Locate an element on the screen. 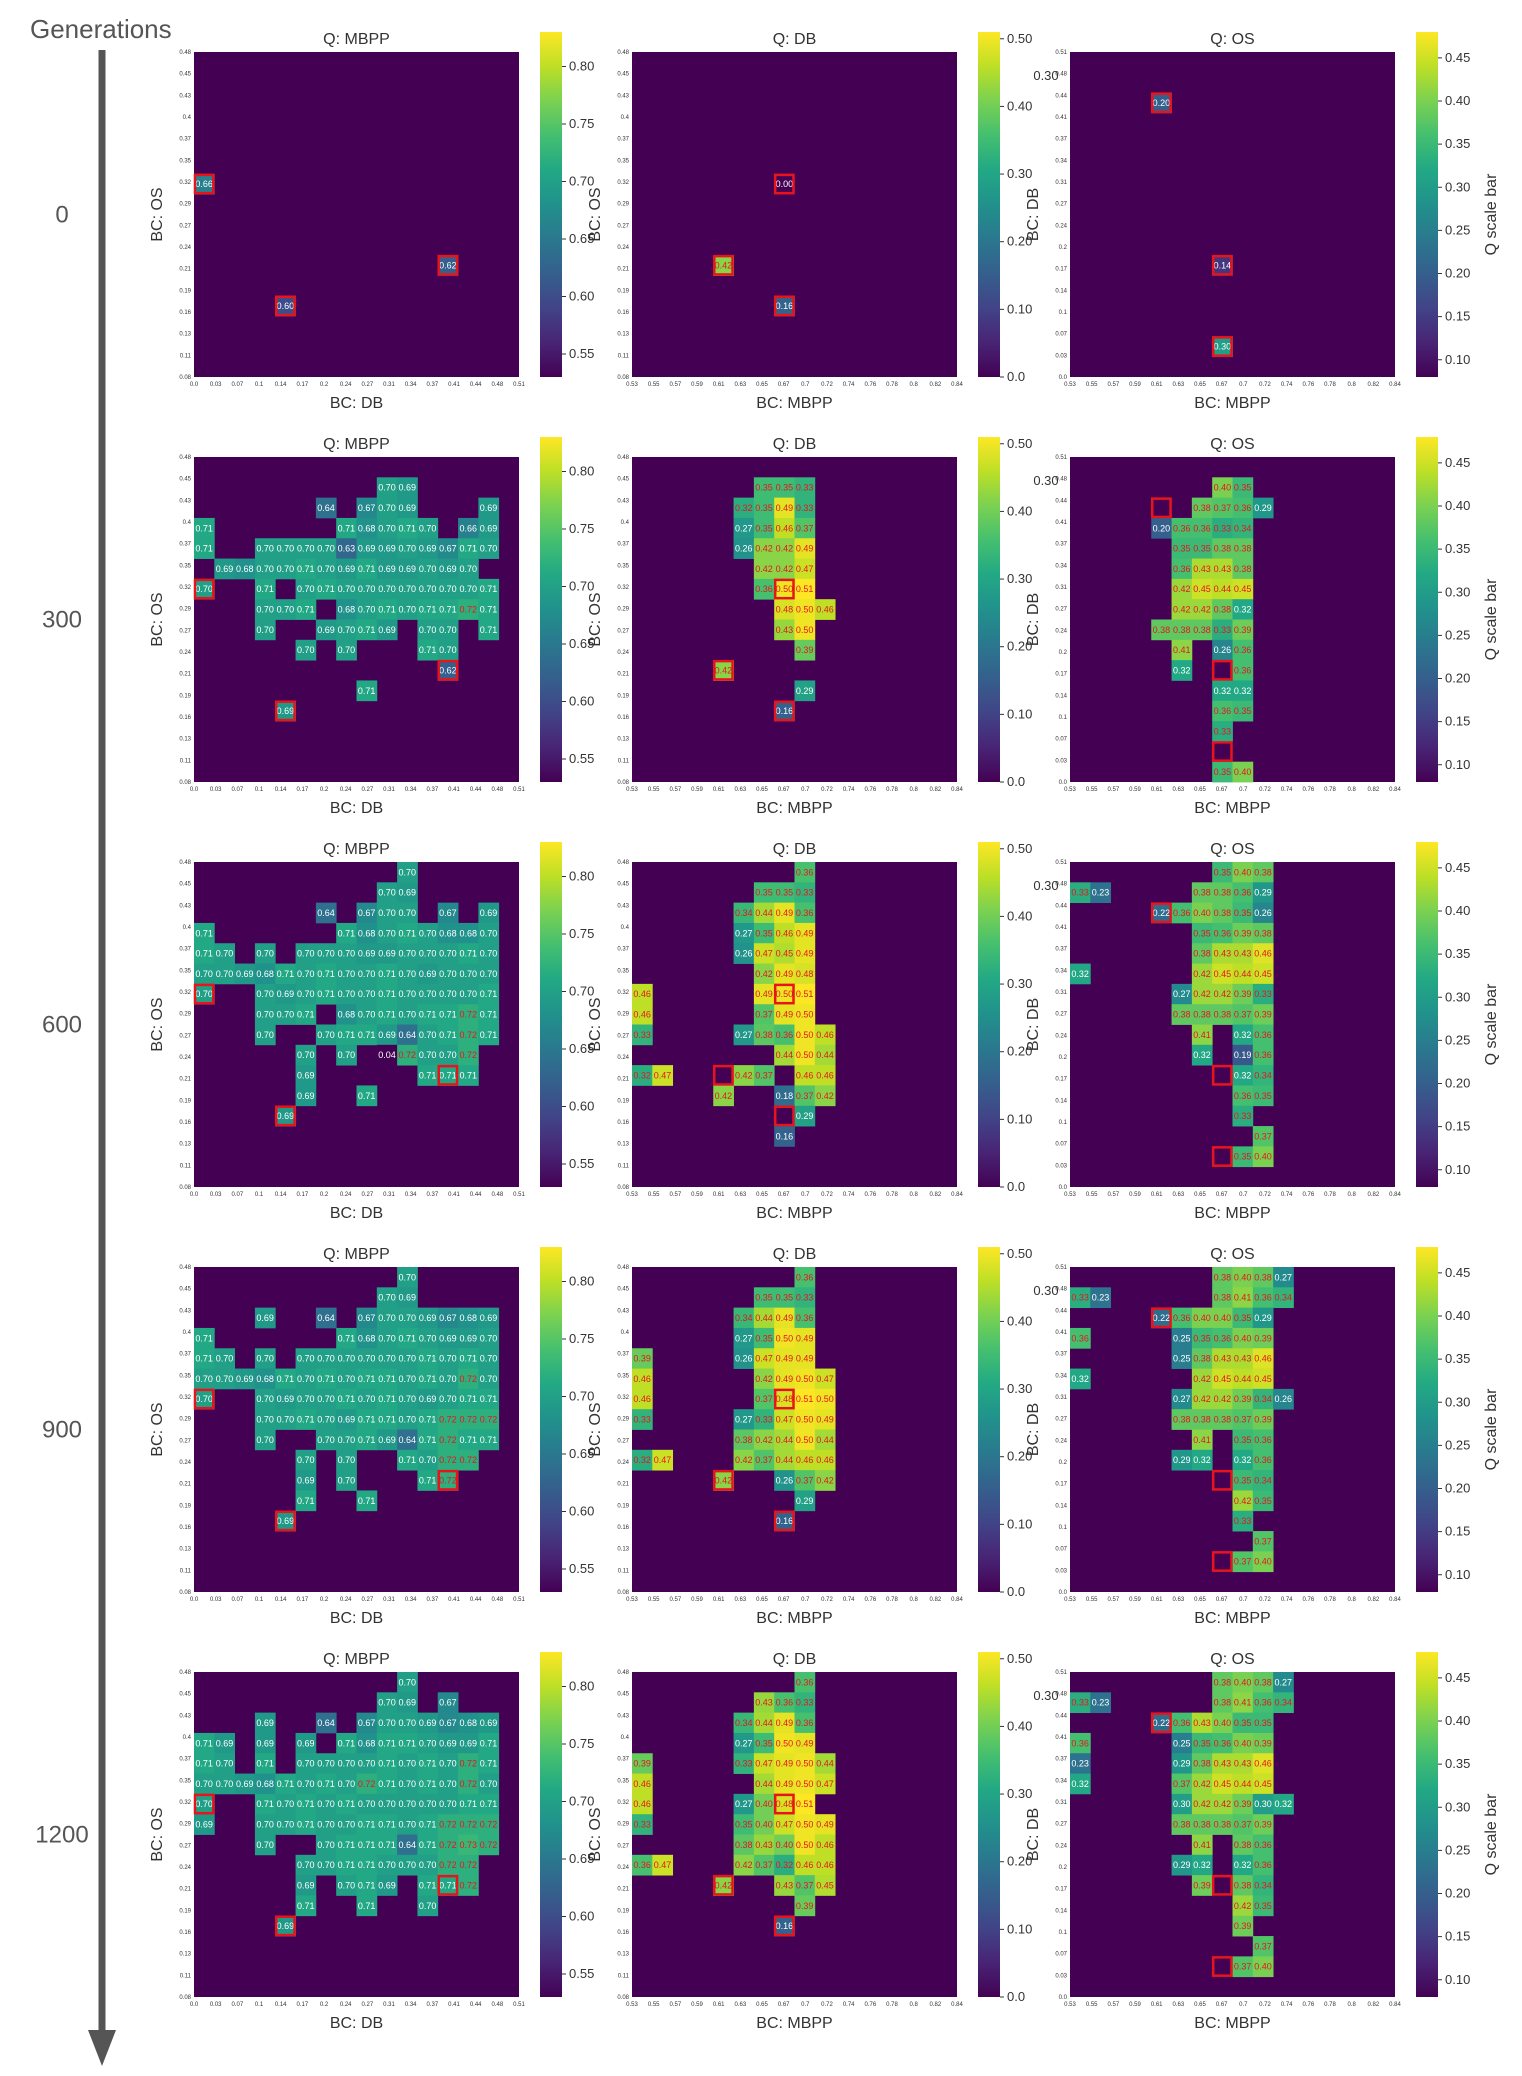 This screenshot has width=1522, height=2076. x-tick-label: 0.41 is located at coordinates (454, 2005).